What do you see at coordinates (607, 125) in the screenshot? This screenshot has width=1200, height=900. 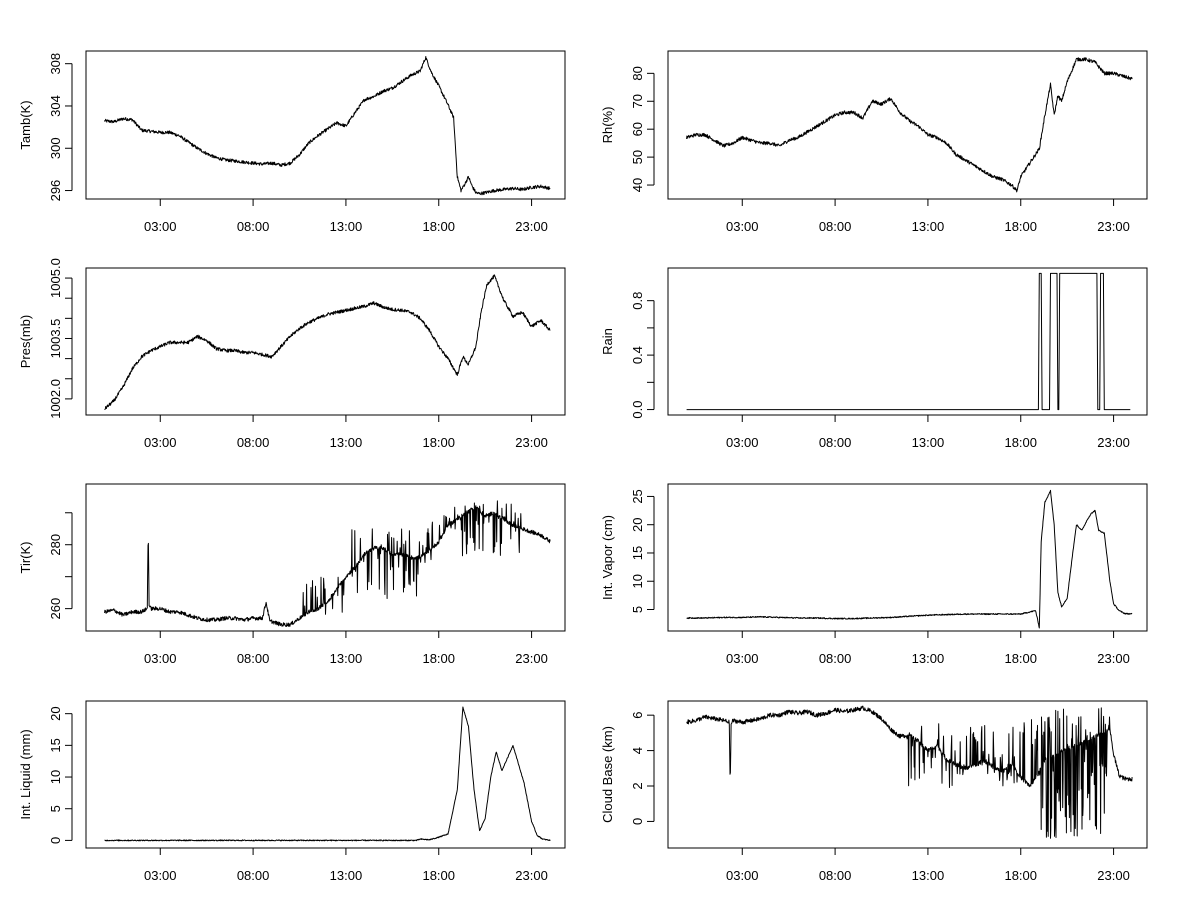 I see `y-axis-label: Rh(%)` at bounding box center [607, 125].